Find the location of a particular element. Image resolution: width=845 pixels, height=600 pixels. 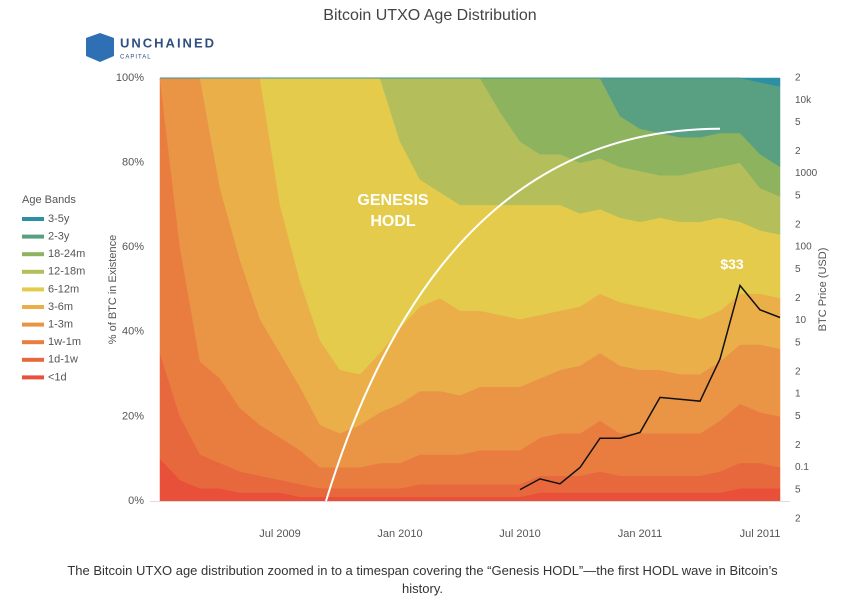

annotation: GENESIS is located at coordinates (392, 200).